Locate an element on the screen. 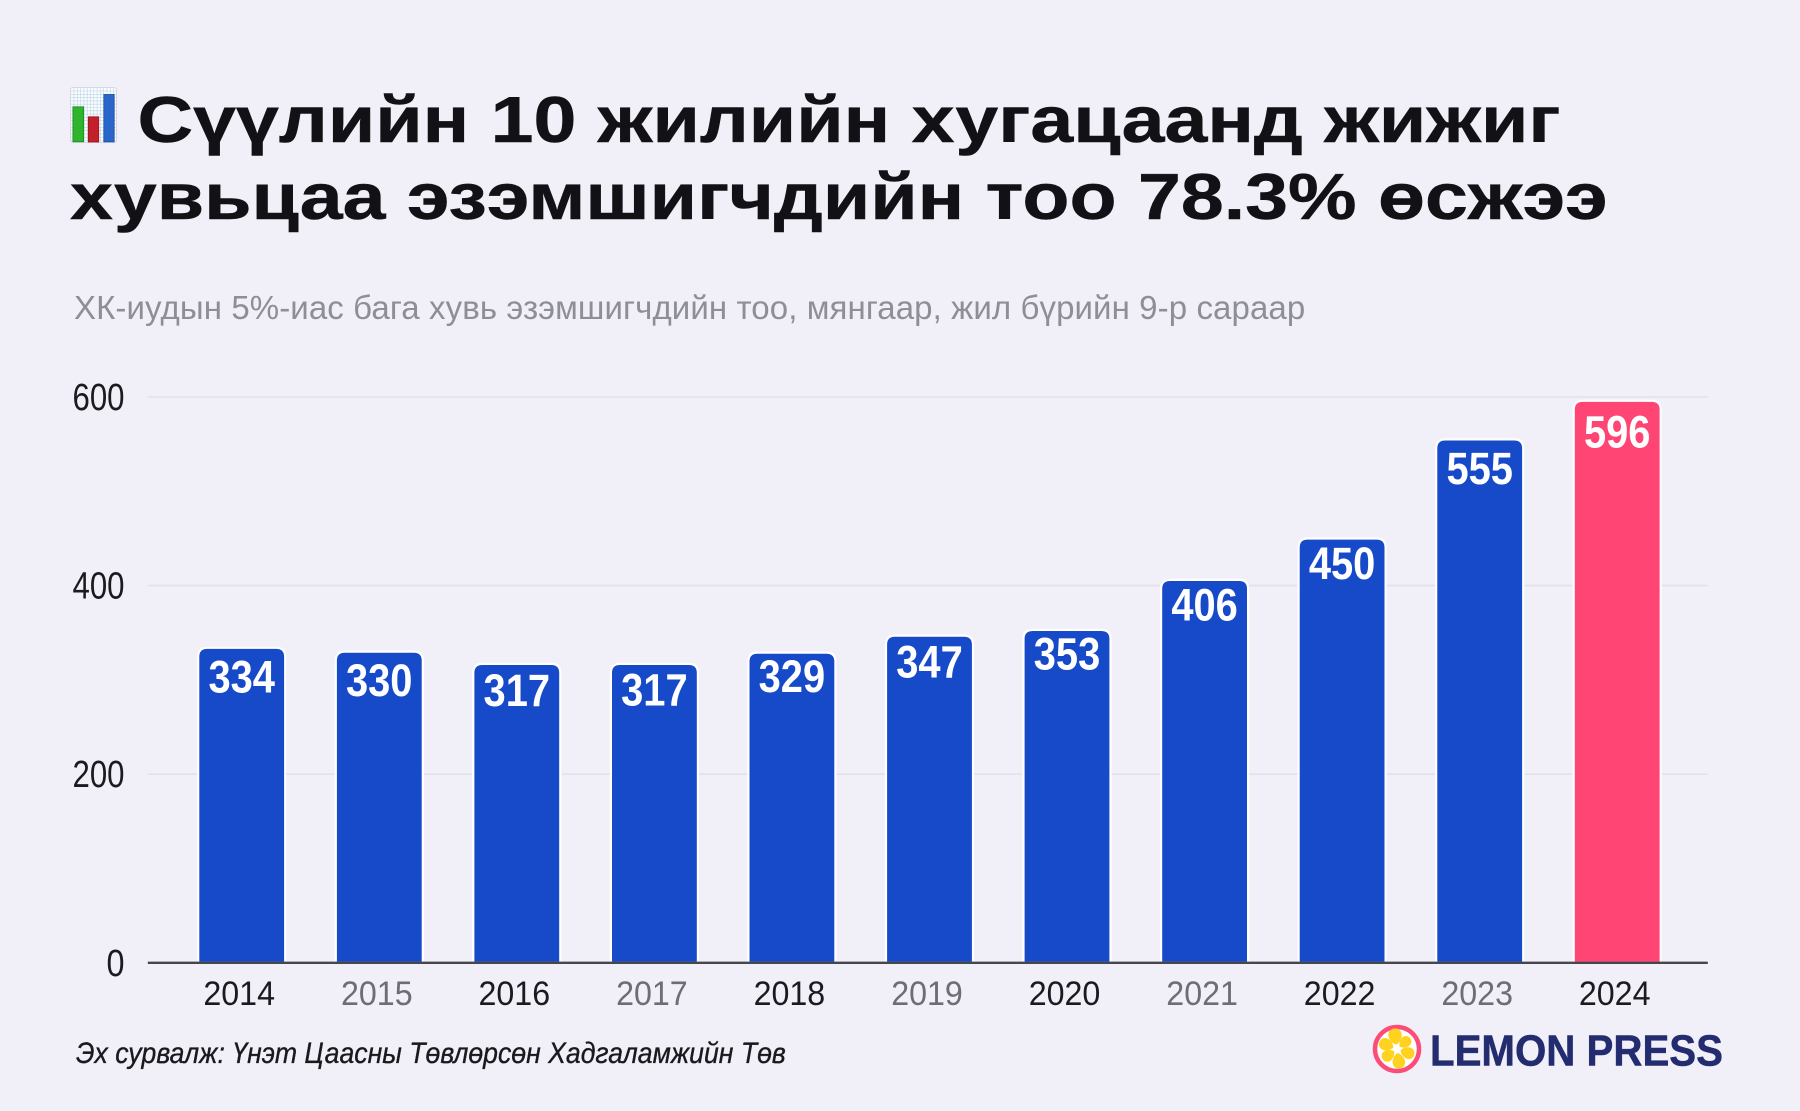  svg-text: 596 is located at coordinates (1617, 432).